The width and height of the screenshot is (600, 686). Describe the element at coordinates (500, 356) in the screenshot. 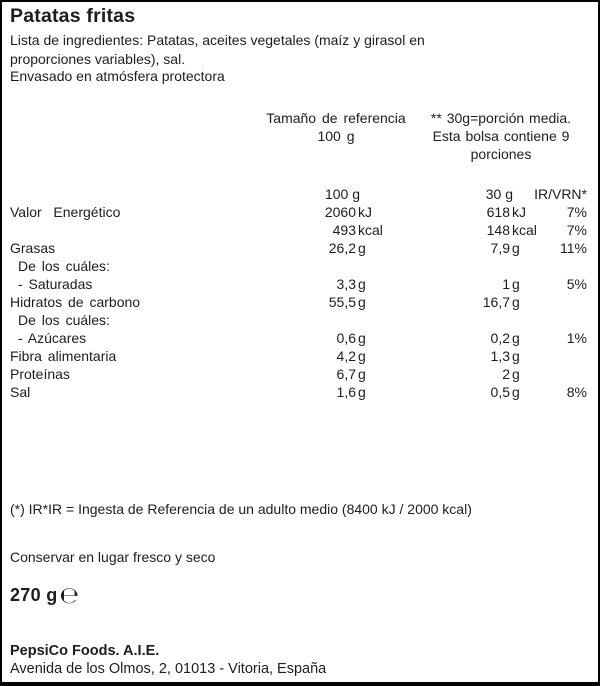

I see `value-per-30g: 1,3` at that location.